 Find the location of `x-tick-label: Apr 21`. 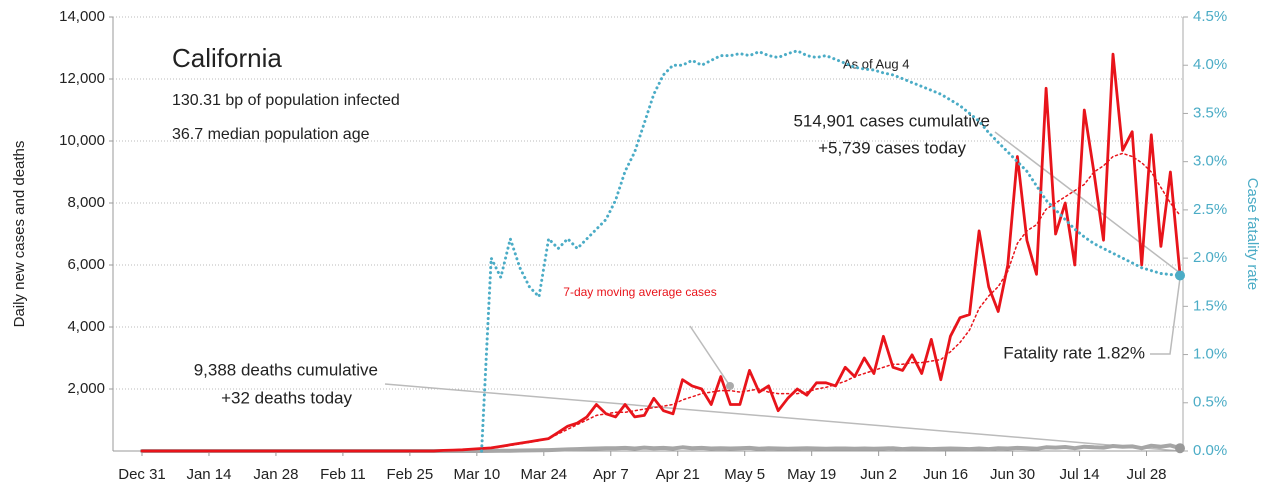

x-tick-label: Apr 21 is located at coordinates (678, 474).